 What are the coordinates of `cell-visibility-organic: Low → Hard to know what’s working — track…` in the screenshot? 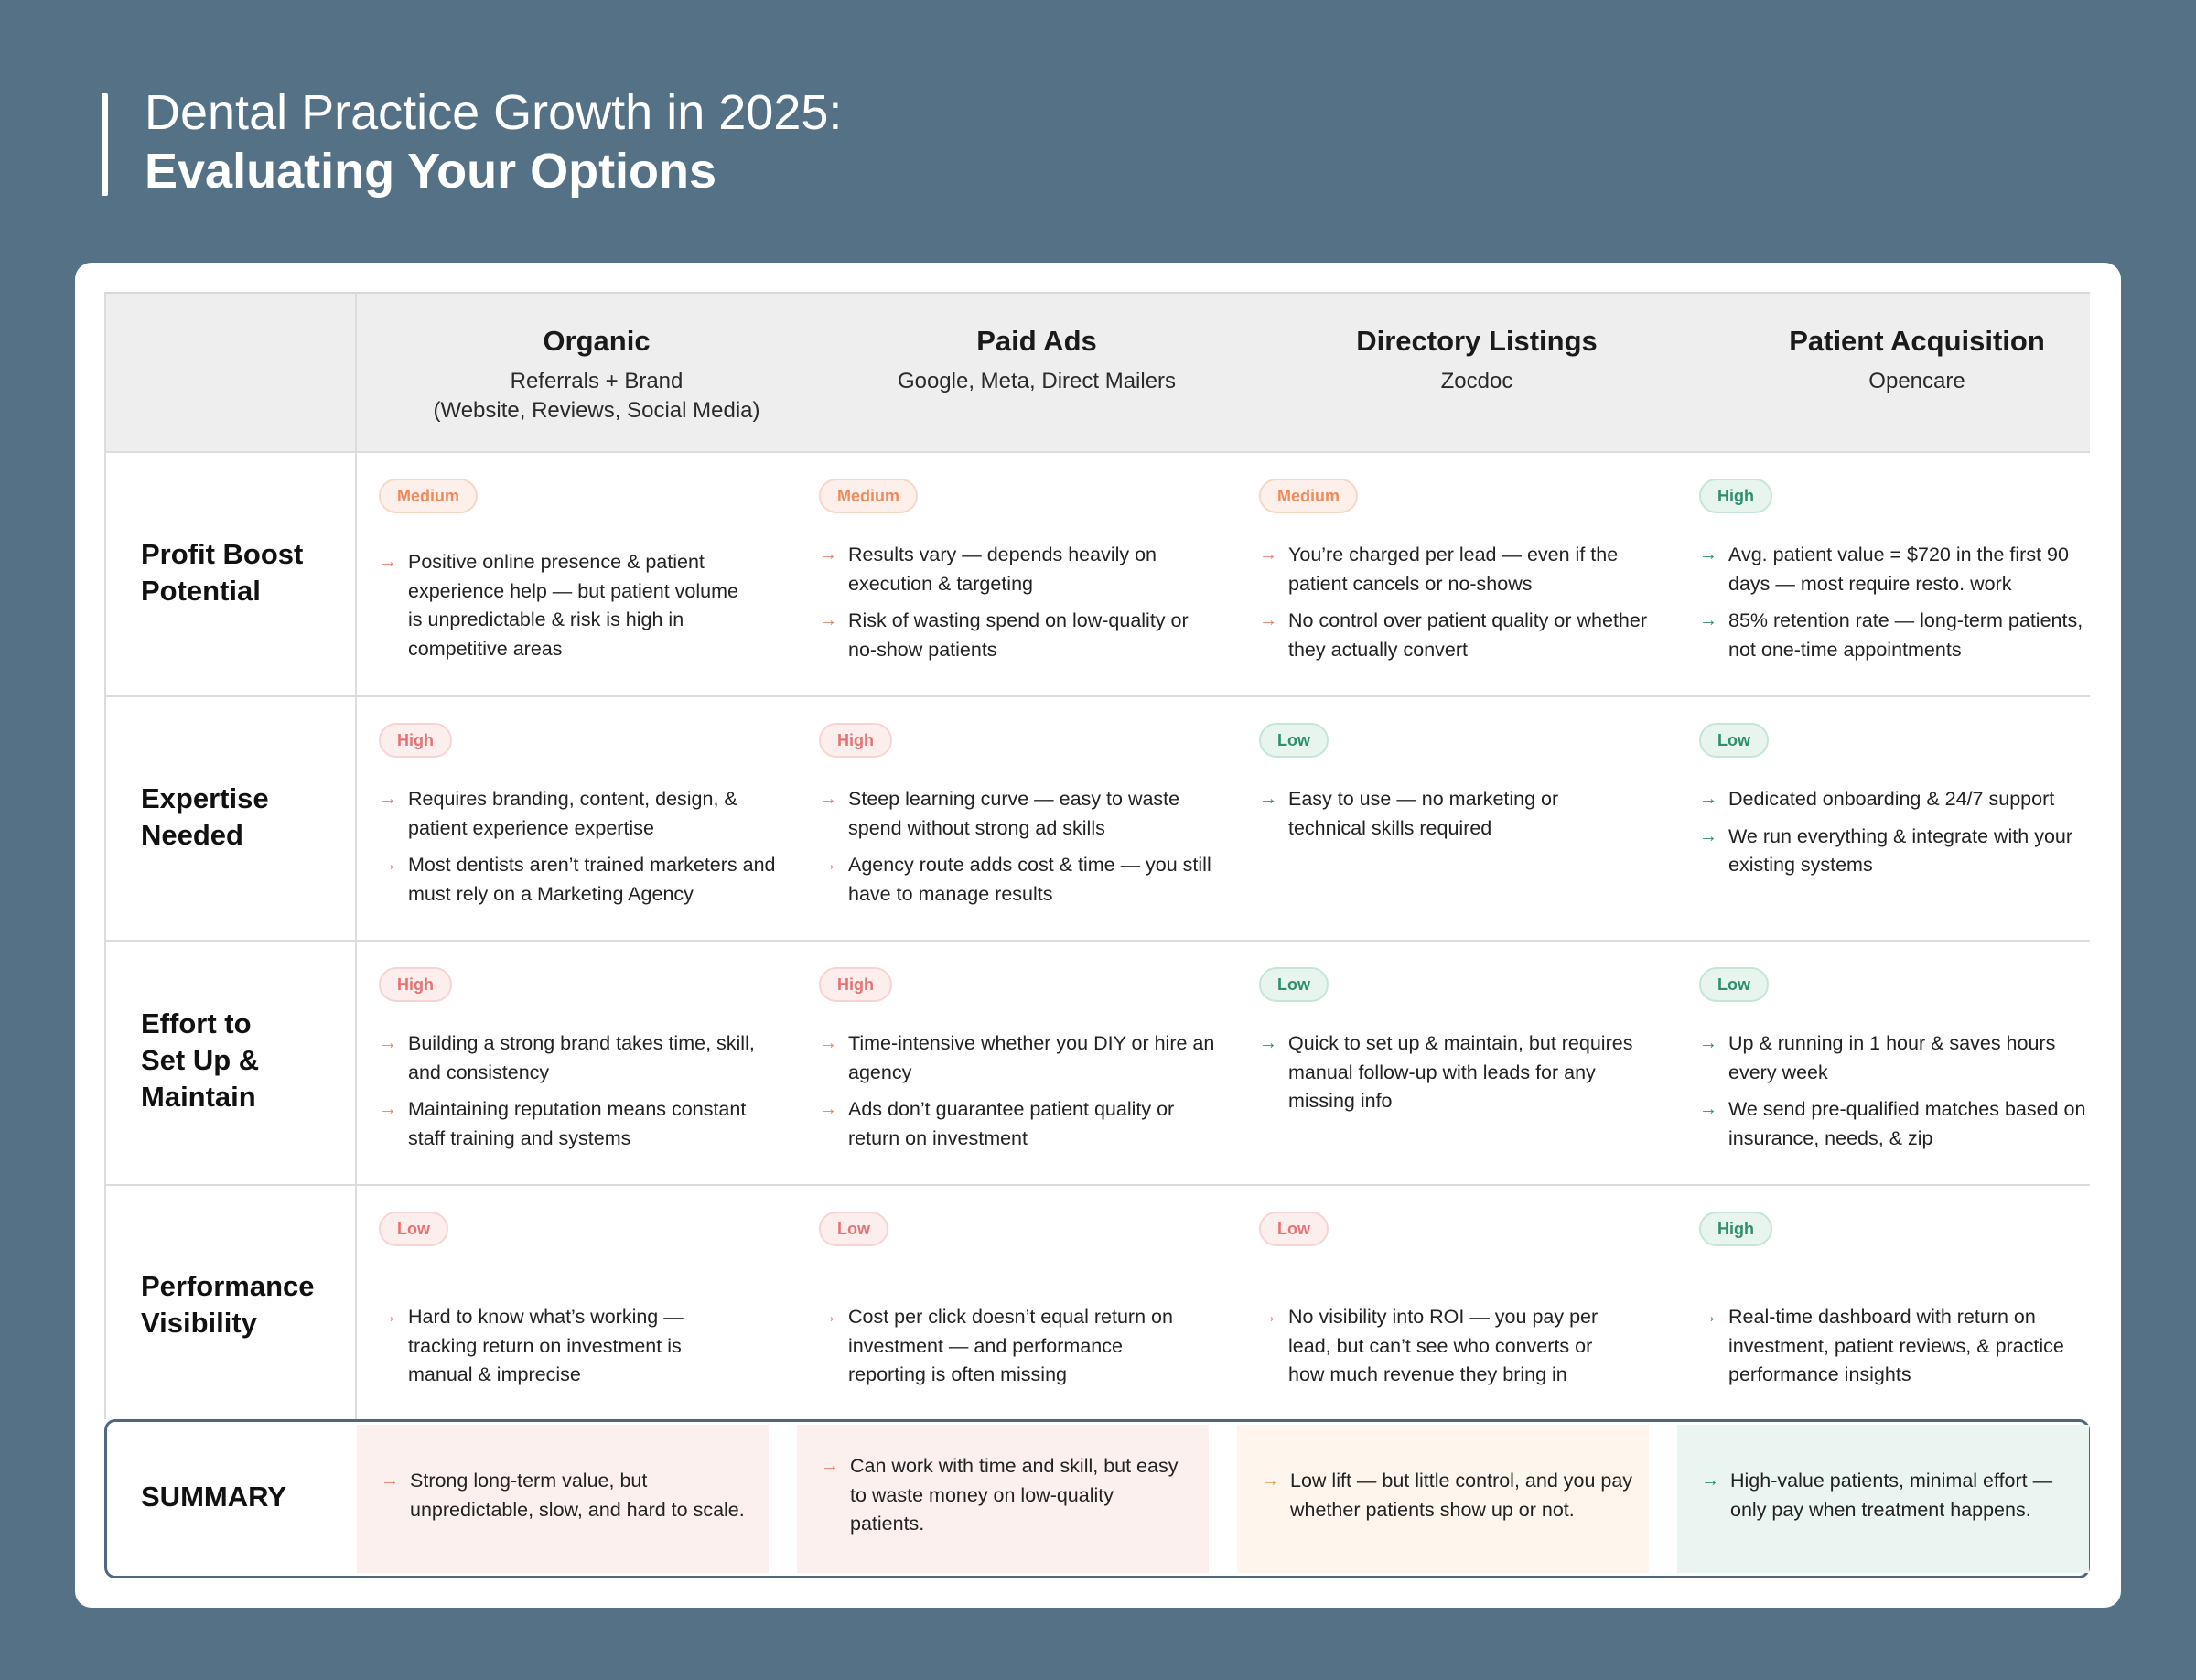 It's located at (580, 1298).